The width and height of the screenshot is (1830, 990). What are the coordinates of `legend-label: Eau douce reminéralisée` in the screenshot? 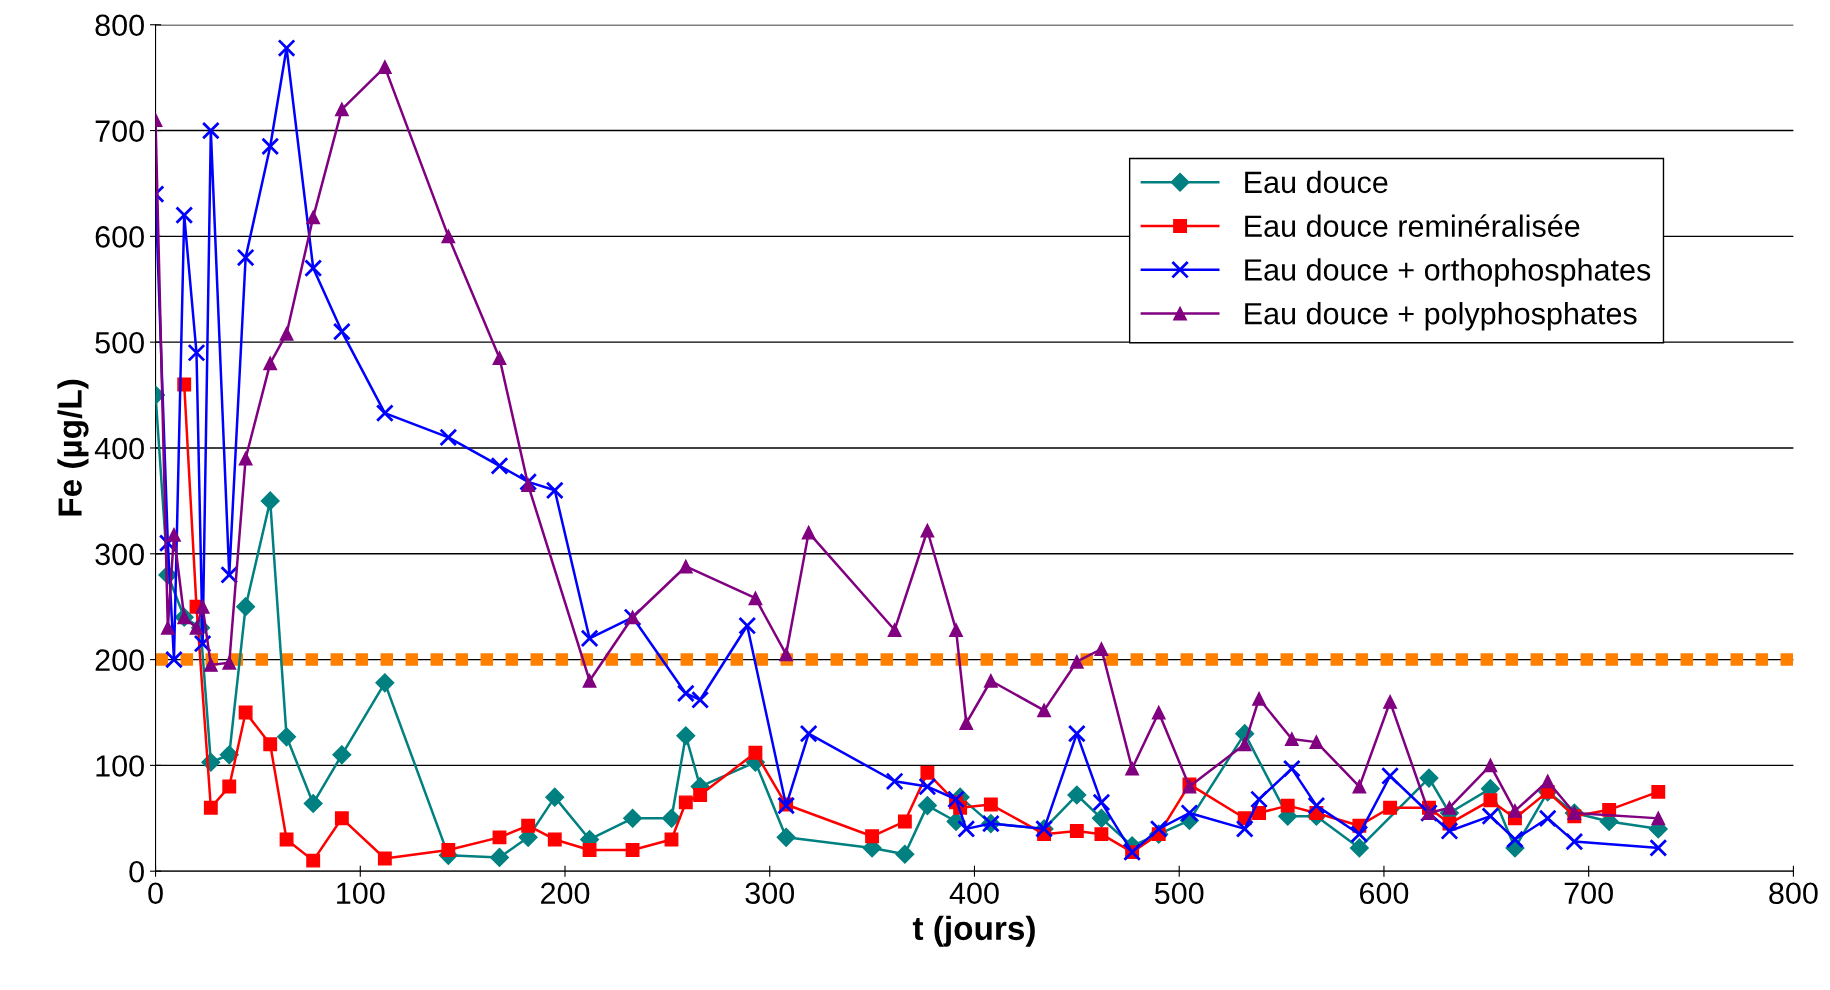 It's located at (1412, 225).